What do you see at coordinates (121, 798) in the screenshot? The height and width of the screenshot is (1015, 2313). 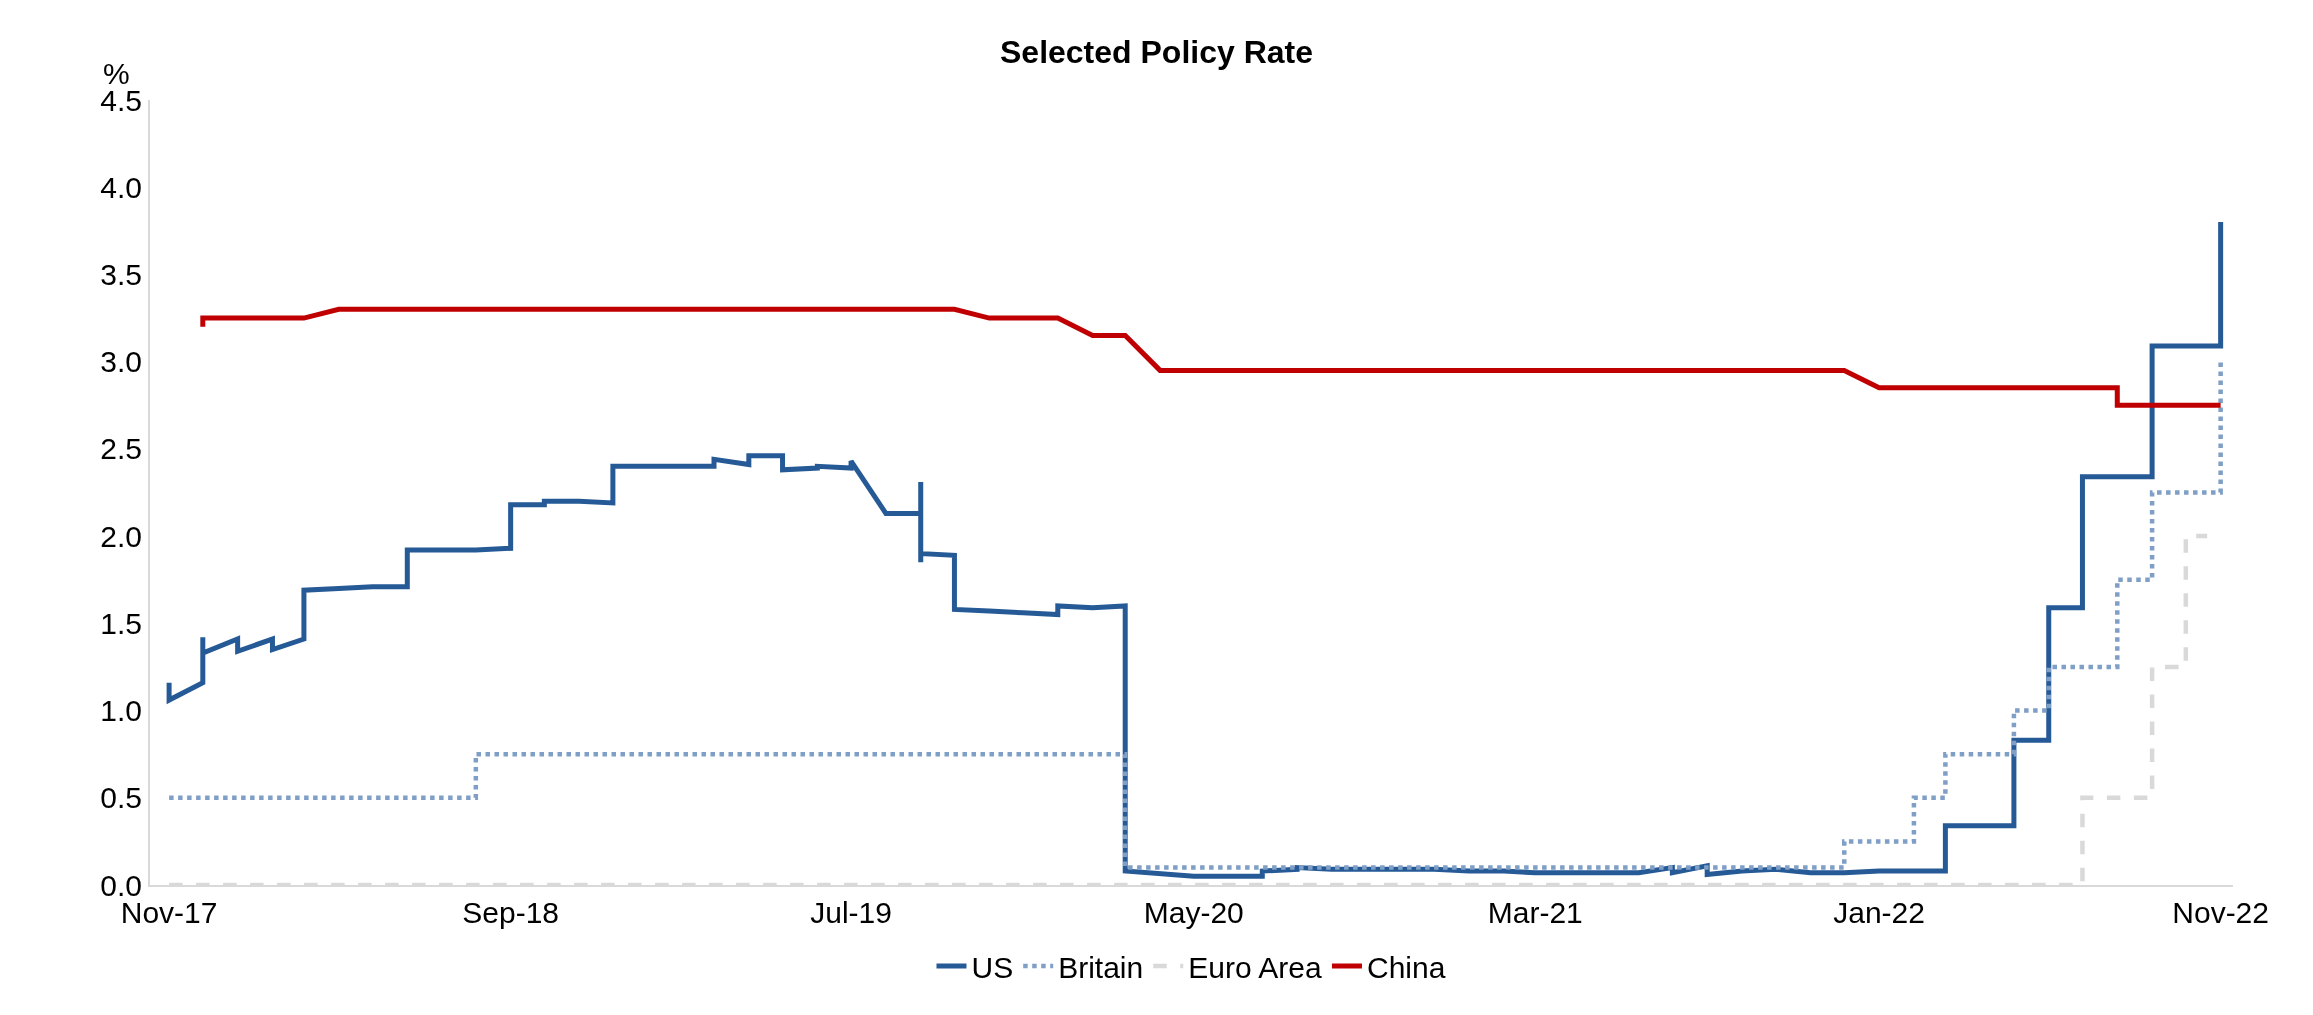 I see `y-tick-label: 0.5` at bounding box center [121, 798].